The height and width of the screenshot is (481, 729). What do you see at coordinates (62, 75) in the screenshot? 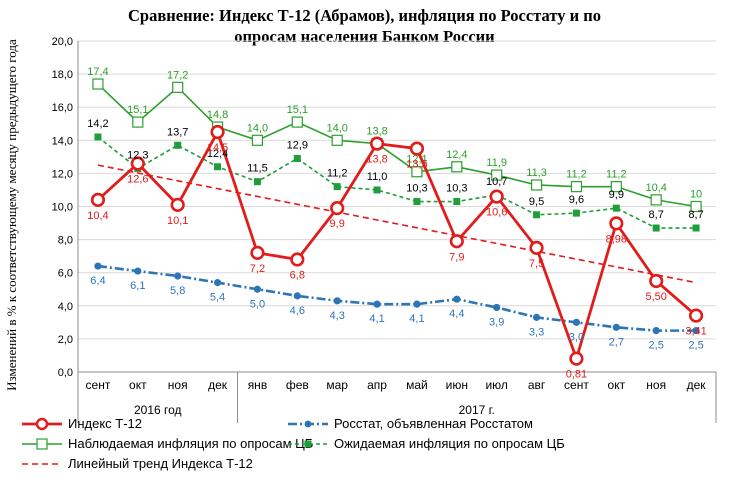
I see `y-tick-label: 18,0` at bounding box center [62, 75].